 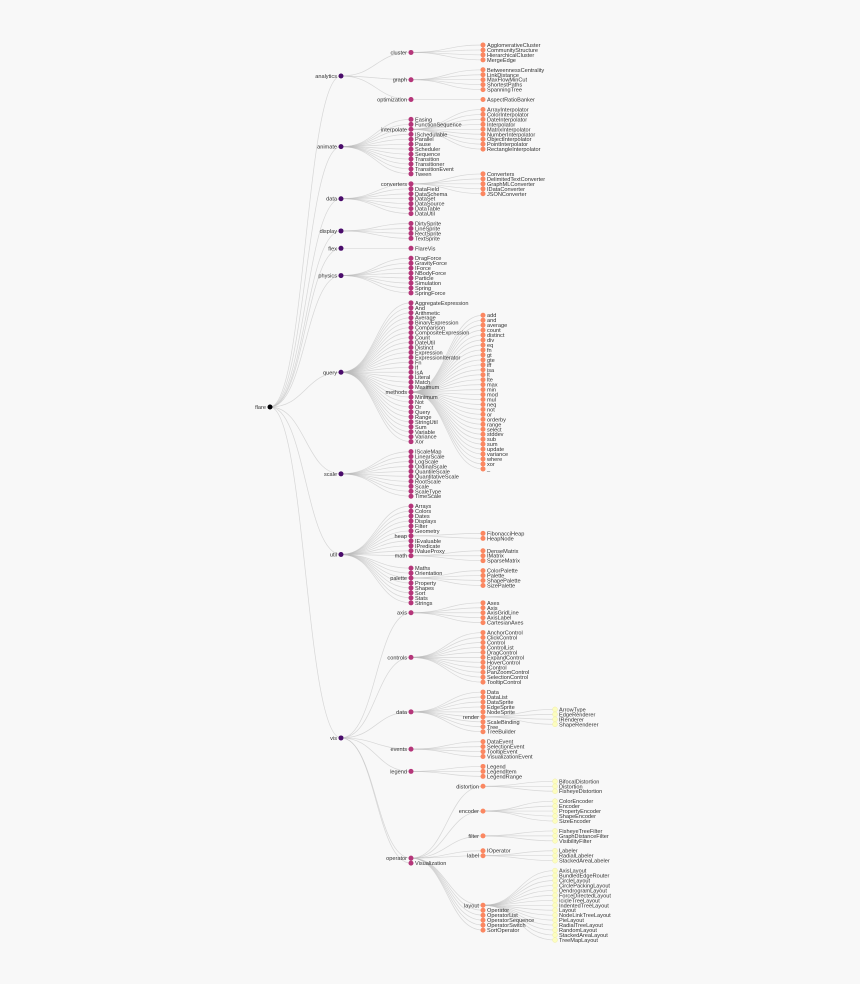 What do you see at coordinates (336, 249) in the screenshot?
I see `tree-node-branch: flex` at bounding box center [336, 249].